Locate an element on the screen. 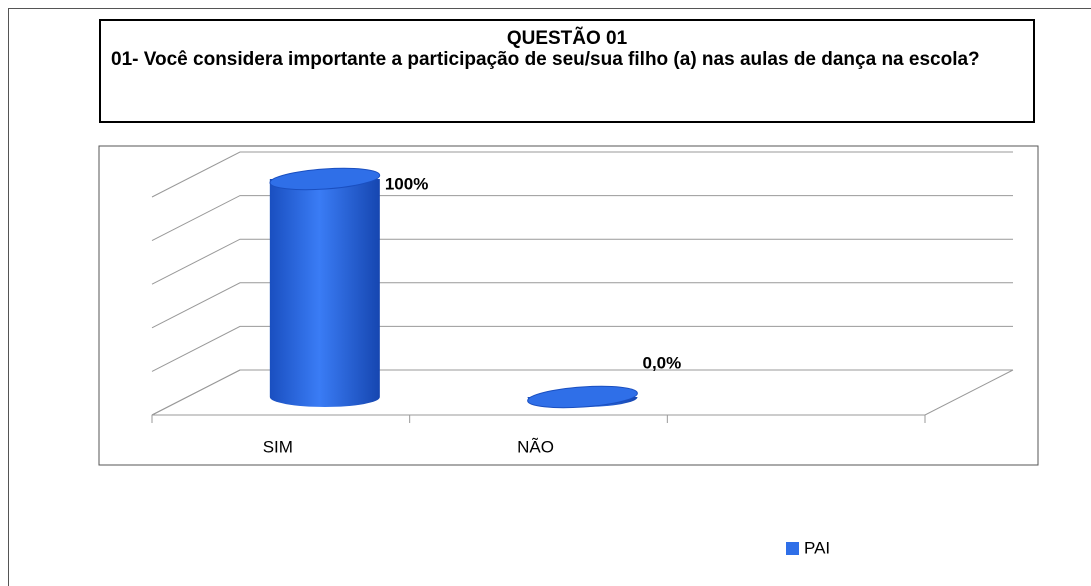 Image resolution: width=1091 pixels, height=586 pixels. data-label: 100% is located at coordinates (406, 183).